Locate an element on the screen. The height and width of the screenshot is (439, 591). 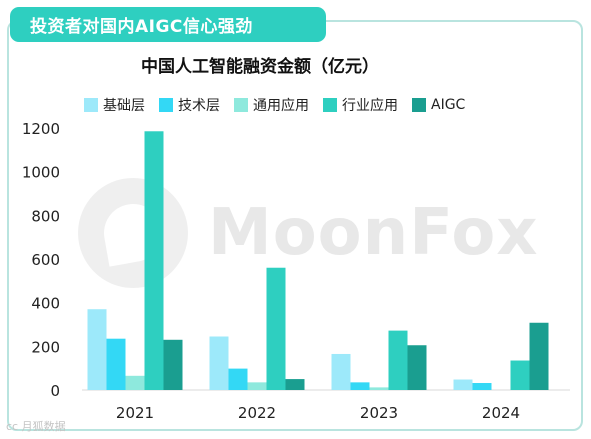
legend-item: 通用应用 is located at coordinates (271, 105).